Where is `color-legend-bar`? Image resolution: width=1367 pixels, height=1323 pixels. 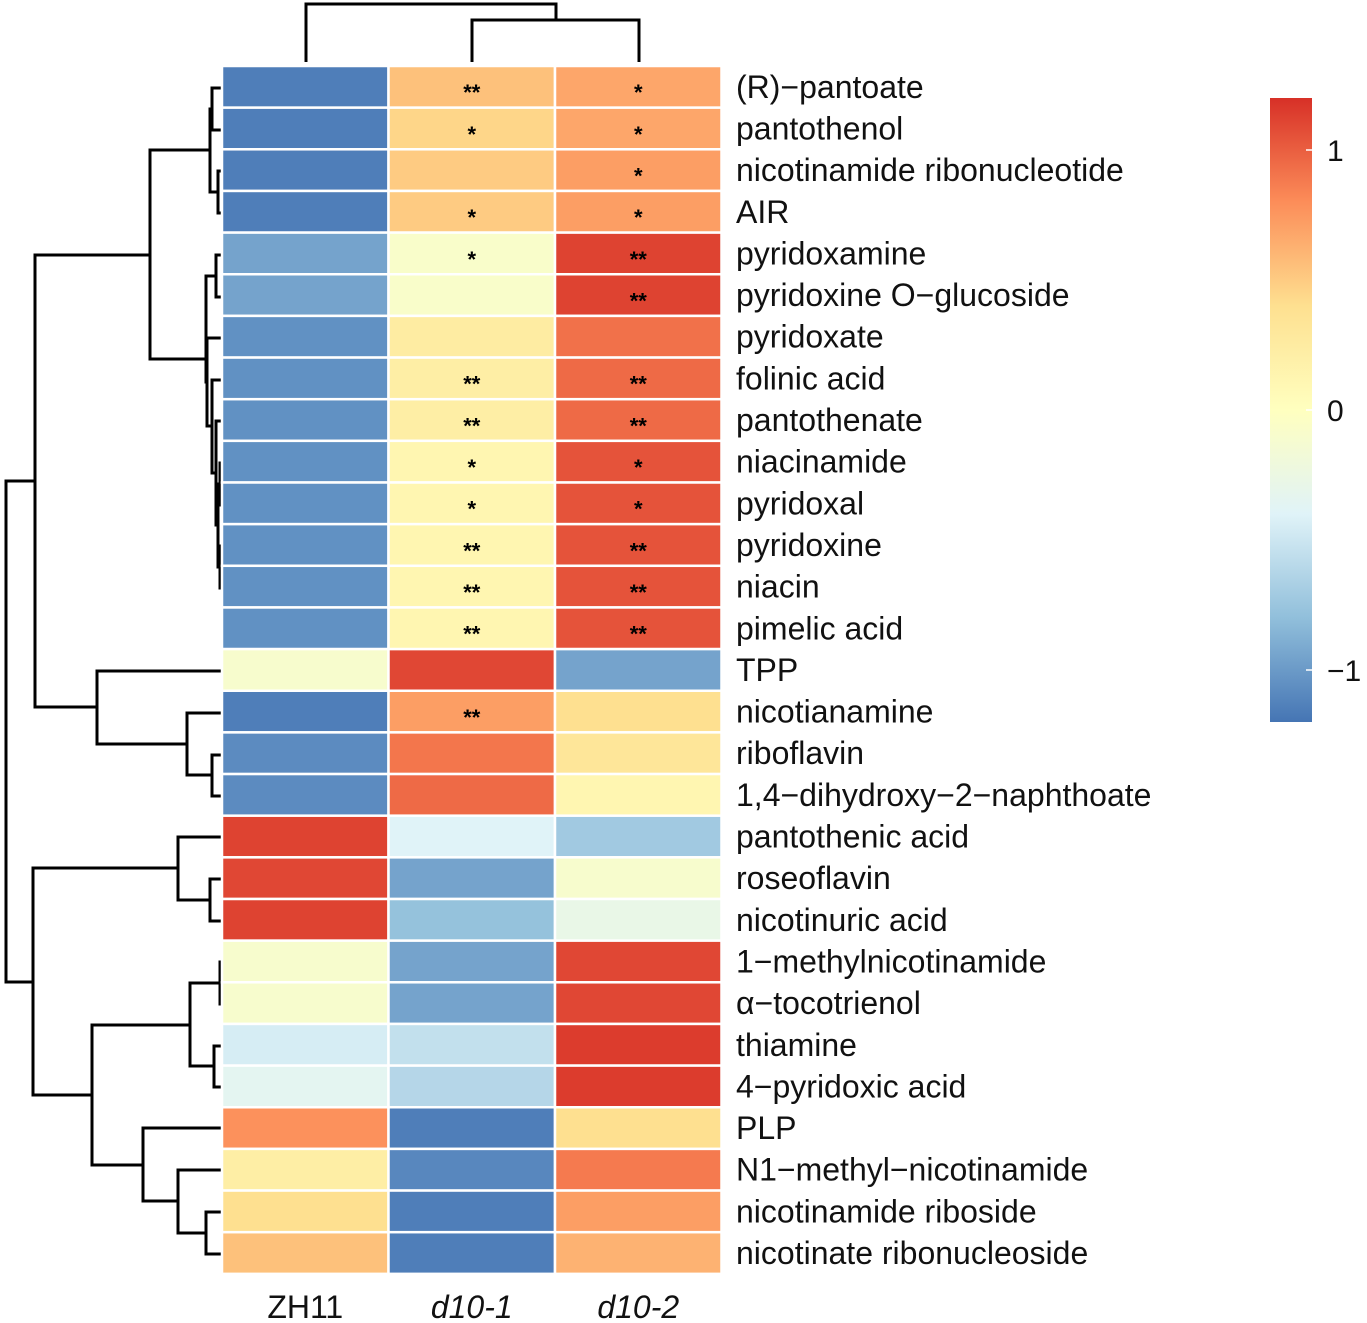 color-legend-bar is located at coordinates (1291, 410).